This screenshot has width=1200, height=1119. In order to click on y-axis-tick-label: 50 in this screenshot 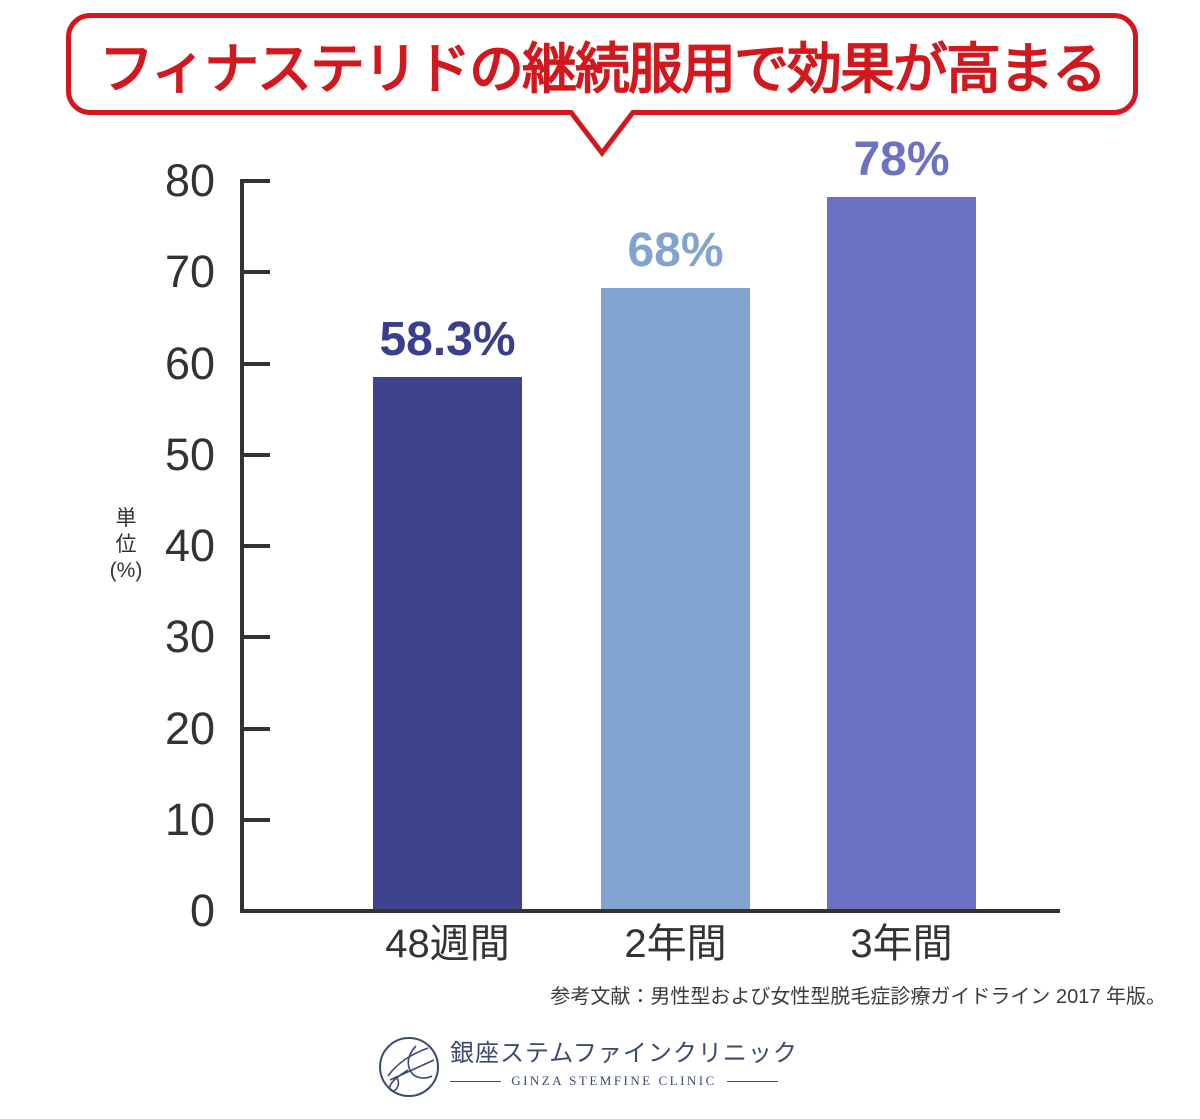, I will do `click(189, 454)`.